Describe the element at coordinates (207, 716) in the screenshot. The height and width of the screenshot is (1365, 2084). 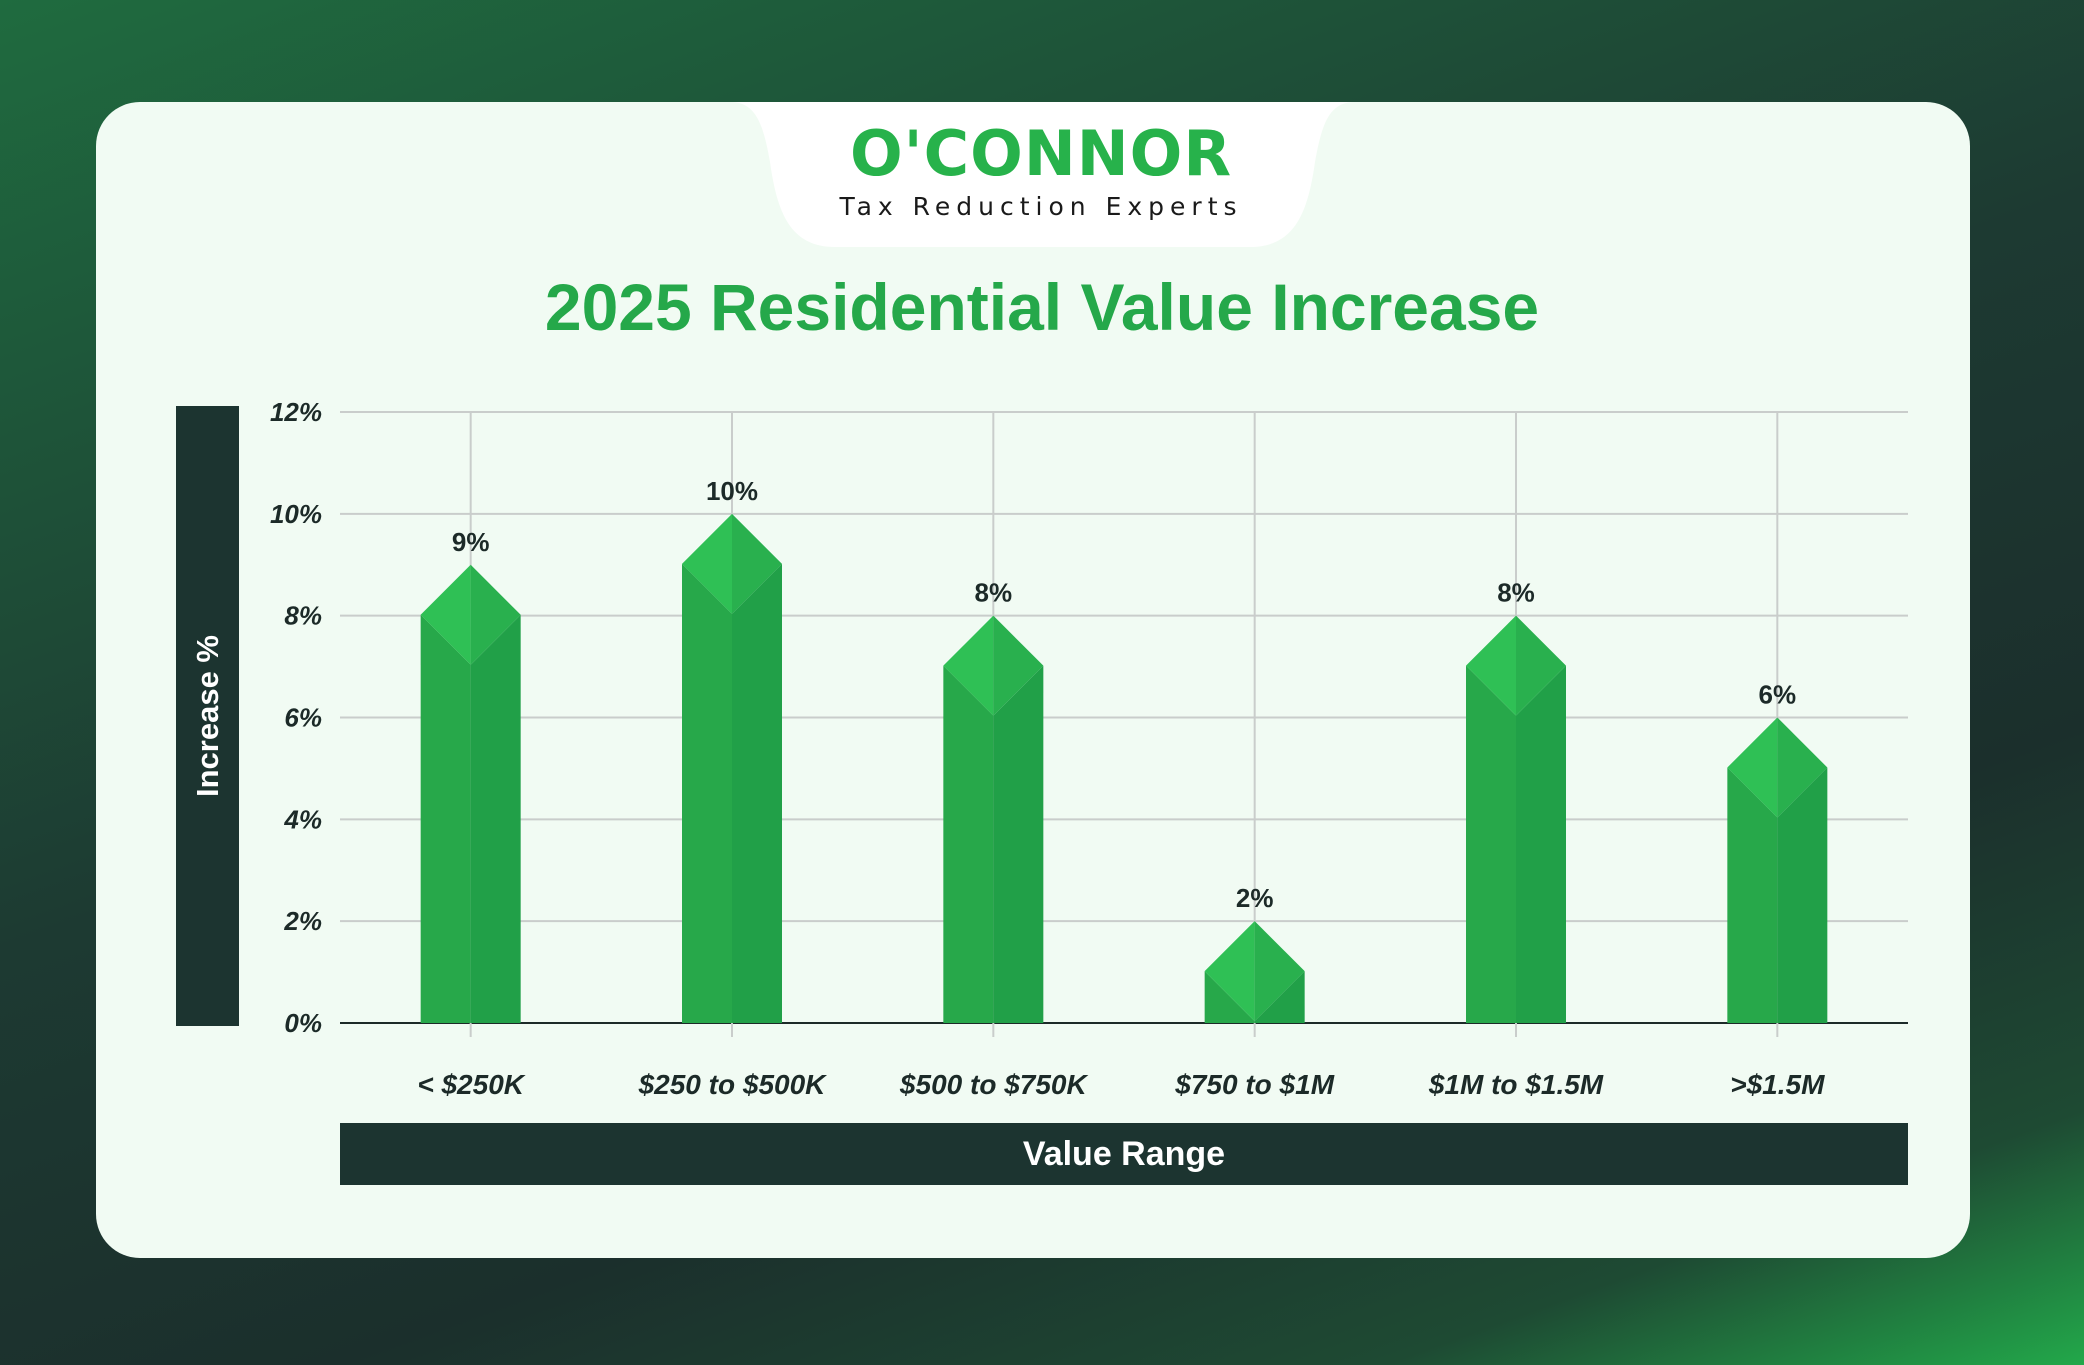
I see `y-axis-label-panel: Increase %` at that location.